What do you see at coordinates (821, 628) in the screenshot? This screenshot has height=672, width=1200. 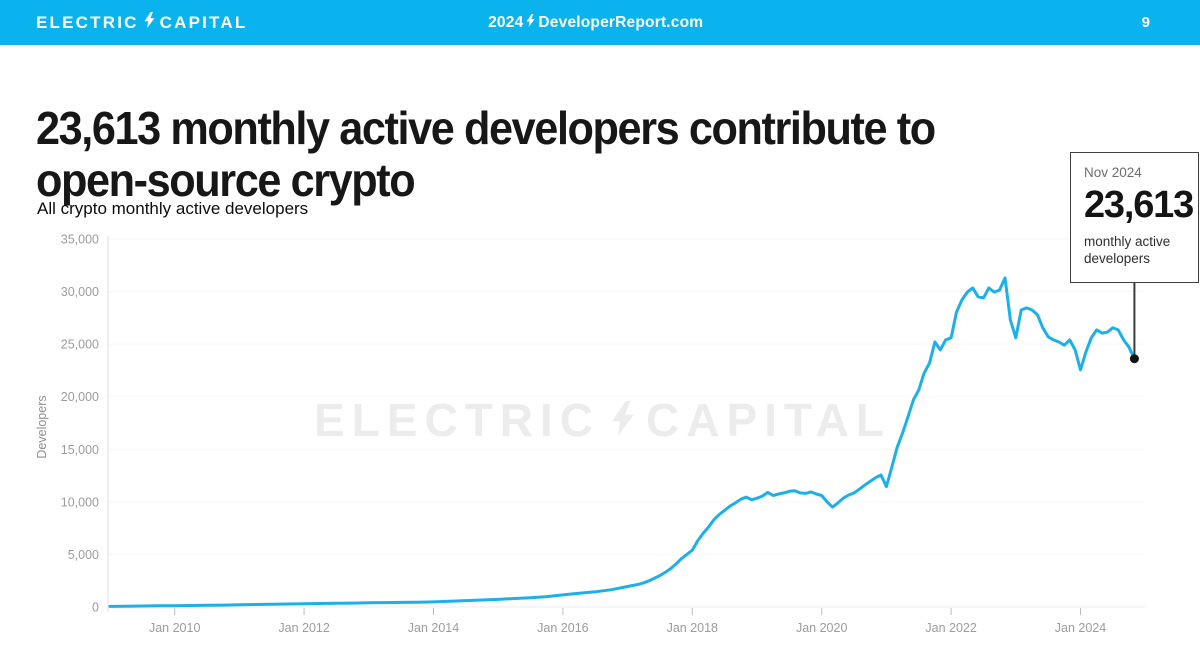 I see `x-tick-label: Jan 2020` at bounding box center [821, 628].